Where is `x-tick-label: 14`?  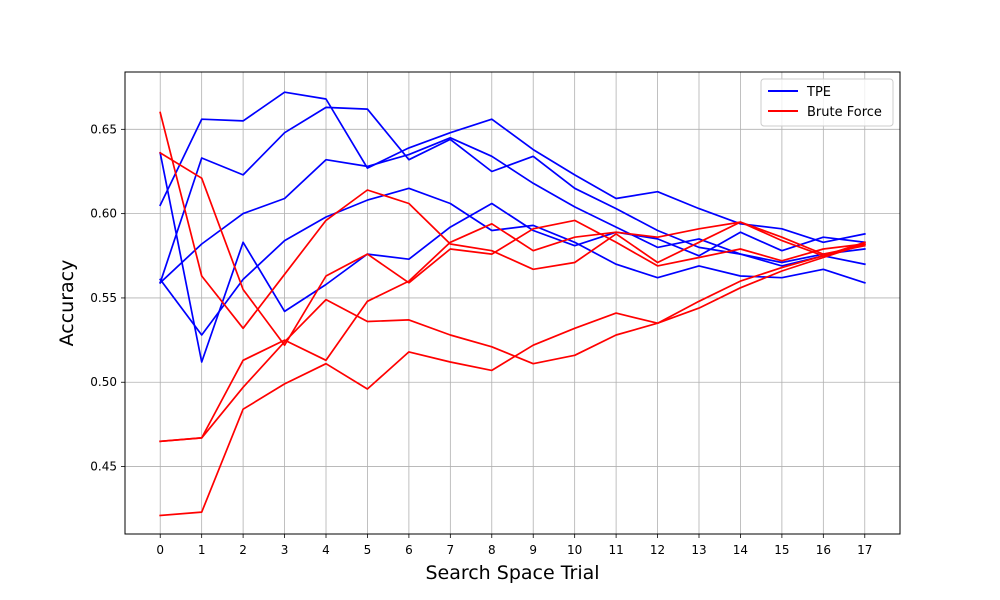 x-tick-label: 14 is located at coordinates (740, 550).